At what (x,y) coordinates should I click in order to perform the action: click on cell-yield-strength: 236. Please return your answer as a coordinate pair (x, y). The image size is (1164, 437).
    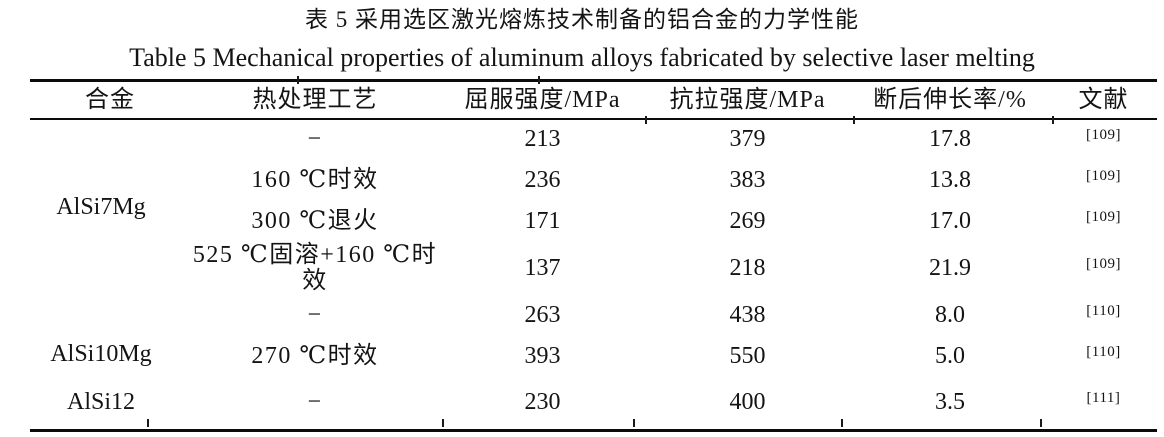
    Looking at the image, I should click on (542, 179).